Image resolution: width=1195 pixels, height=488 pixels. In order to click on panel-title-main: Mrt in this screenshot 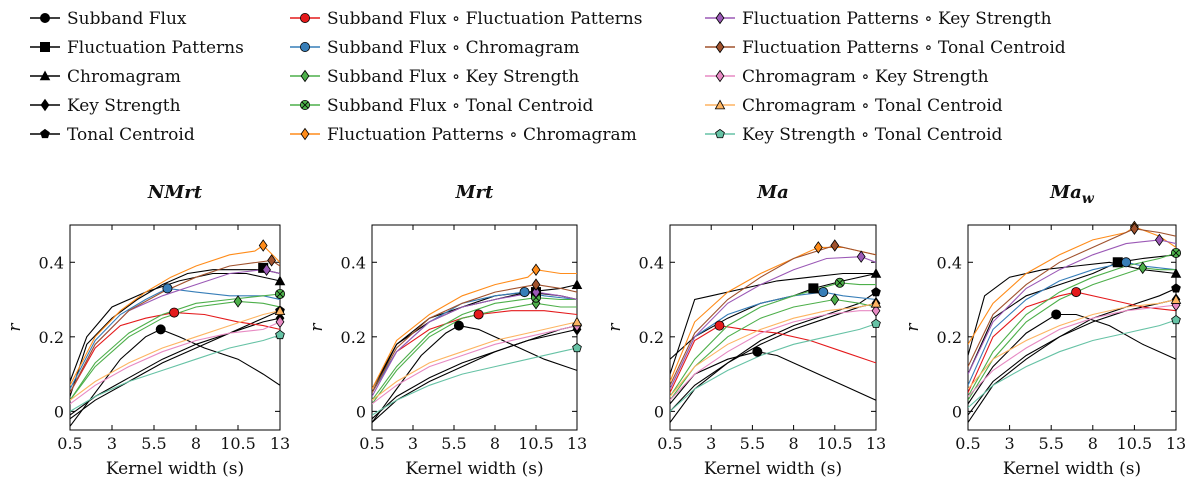, I will do `click(474, 192)`.